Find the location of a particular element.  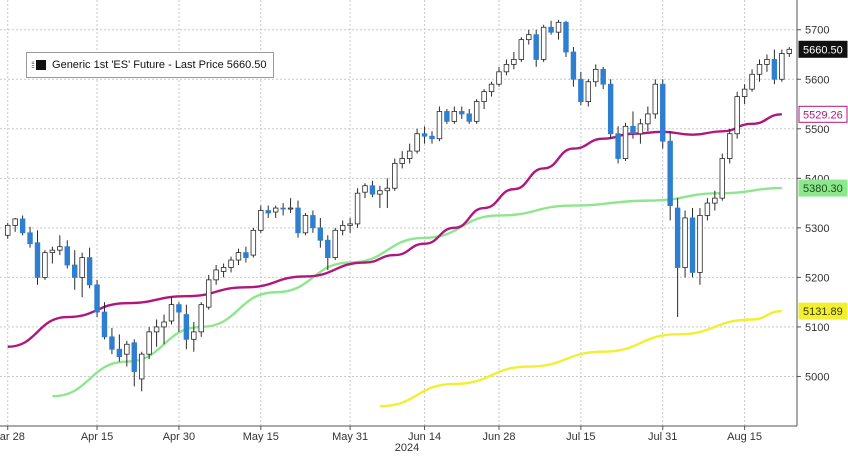

y-tick-label: 5200 is located at coordinates (817, 278).